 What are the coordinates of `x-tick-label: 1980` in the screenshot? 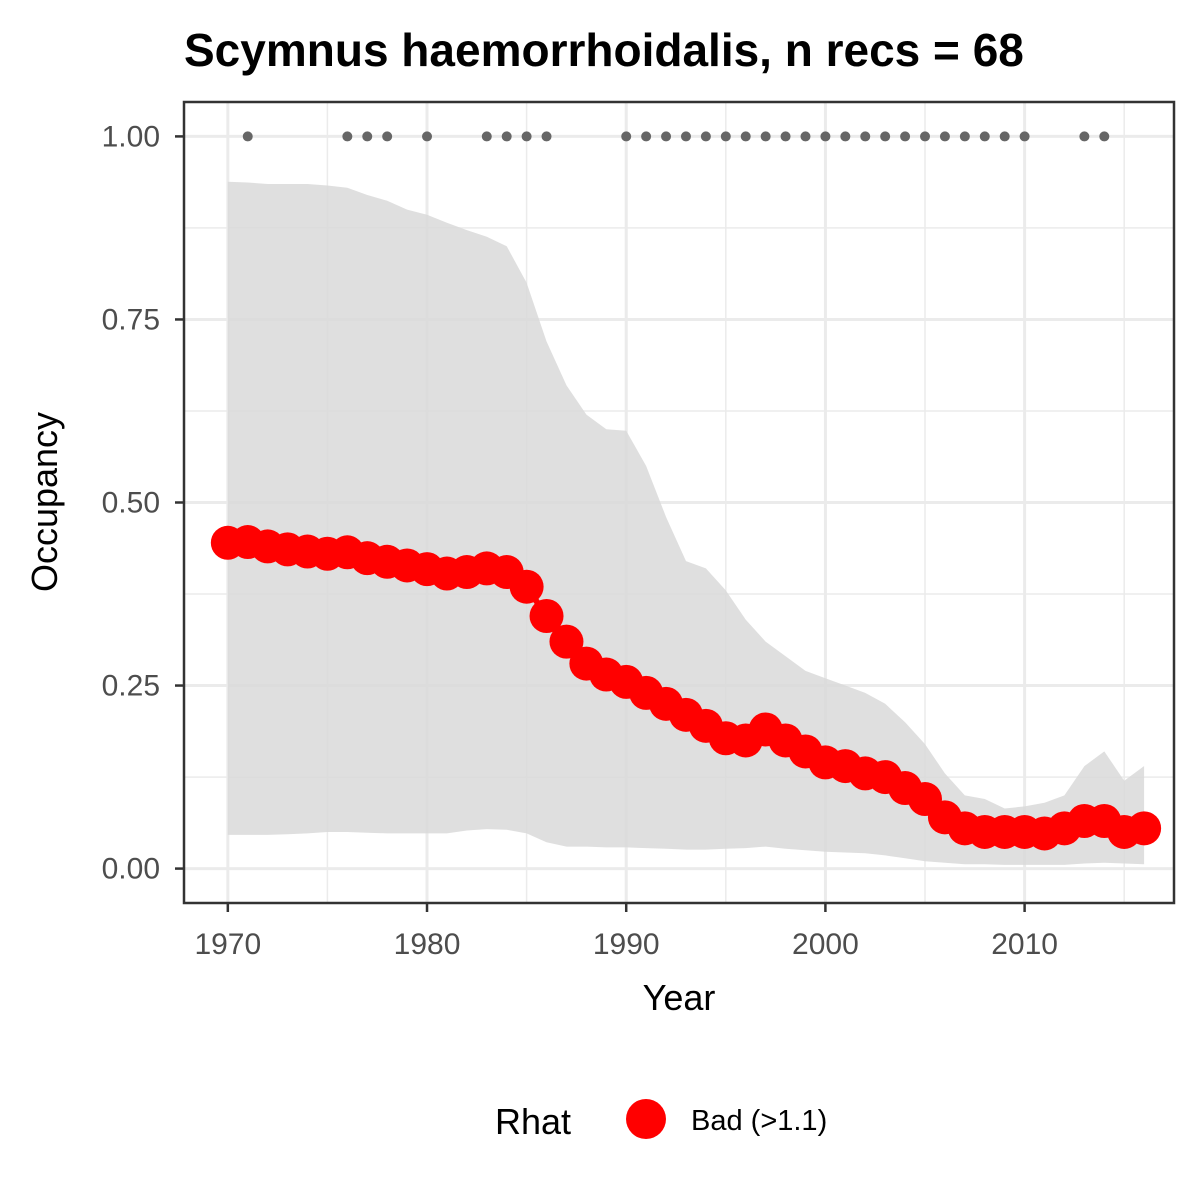 It's located at (427, 944).